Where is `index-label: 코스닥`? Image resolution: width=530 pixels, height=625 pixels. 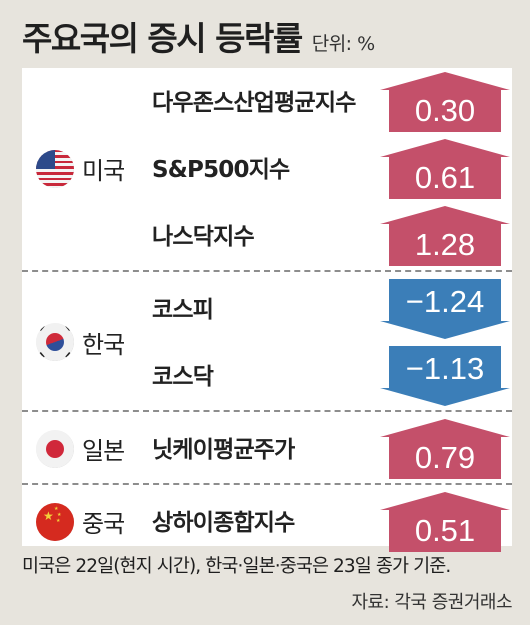
index-label: 코스닥 is located at coordinates (183, 377).